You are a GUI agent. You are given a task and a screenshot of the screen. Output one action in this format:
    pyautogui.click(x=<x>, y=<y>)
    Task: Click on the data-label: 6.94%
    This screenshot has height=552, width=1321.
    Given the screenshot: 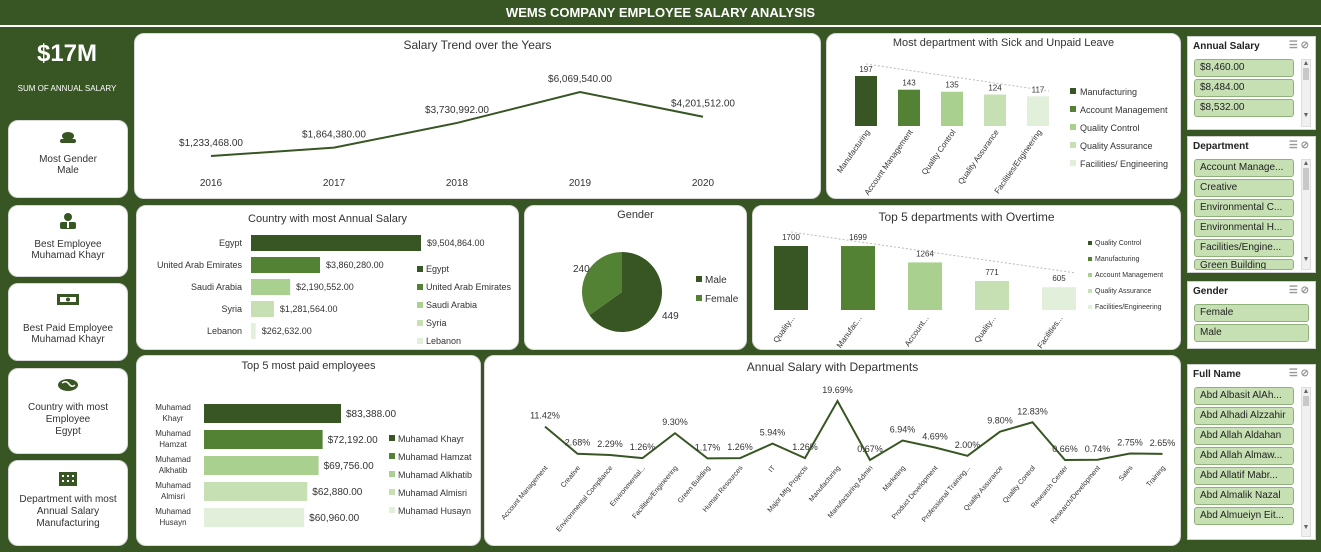 What is the action you would take?
    pyautogui.click(x=903, y=430)
    